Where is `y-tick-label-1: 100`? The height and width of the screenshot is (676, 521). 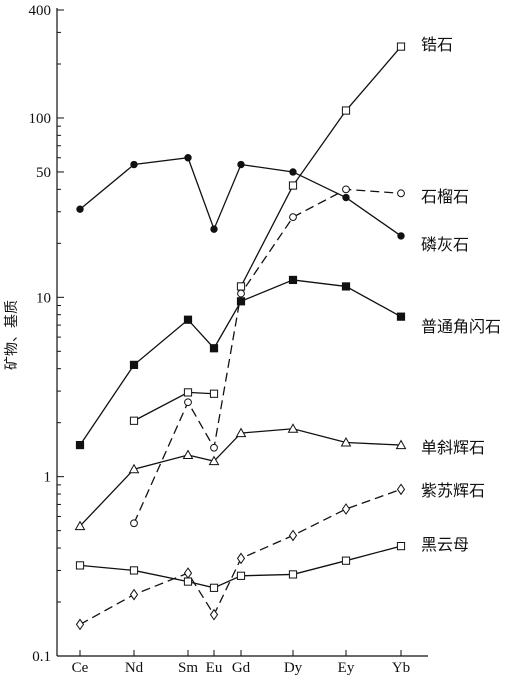 y-tick-label-1: 100 is located at coordinates (40, 119).